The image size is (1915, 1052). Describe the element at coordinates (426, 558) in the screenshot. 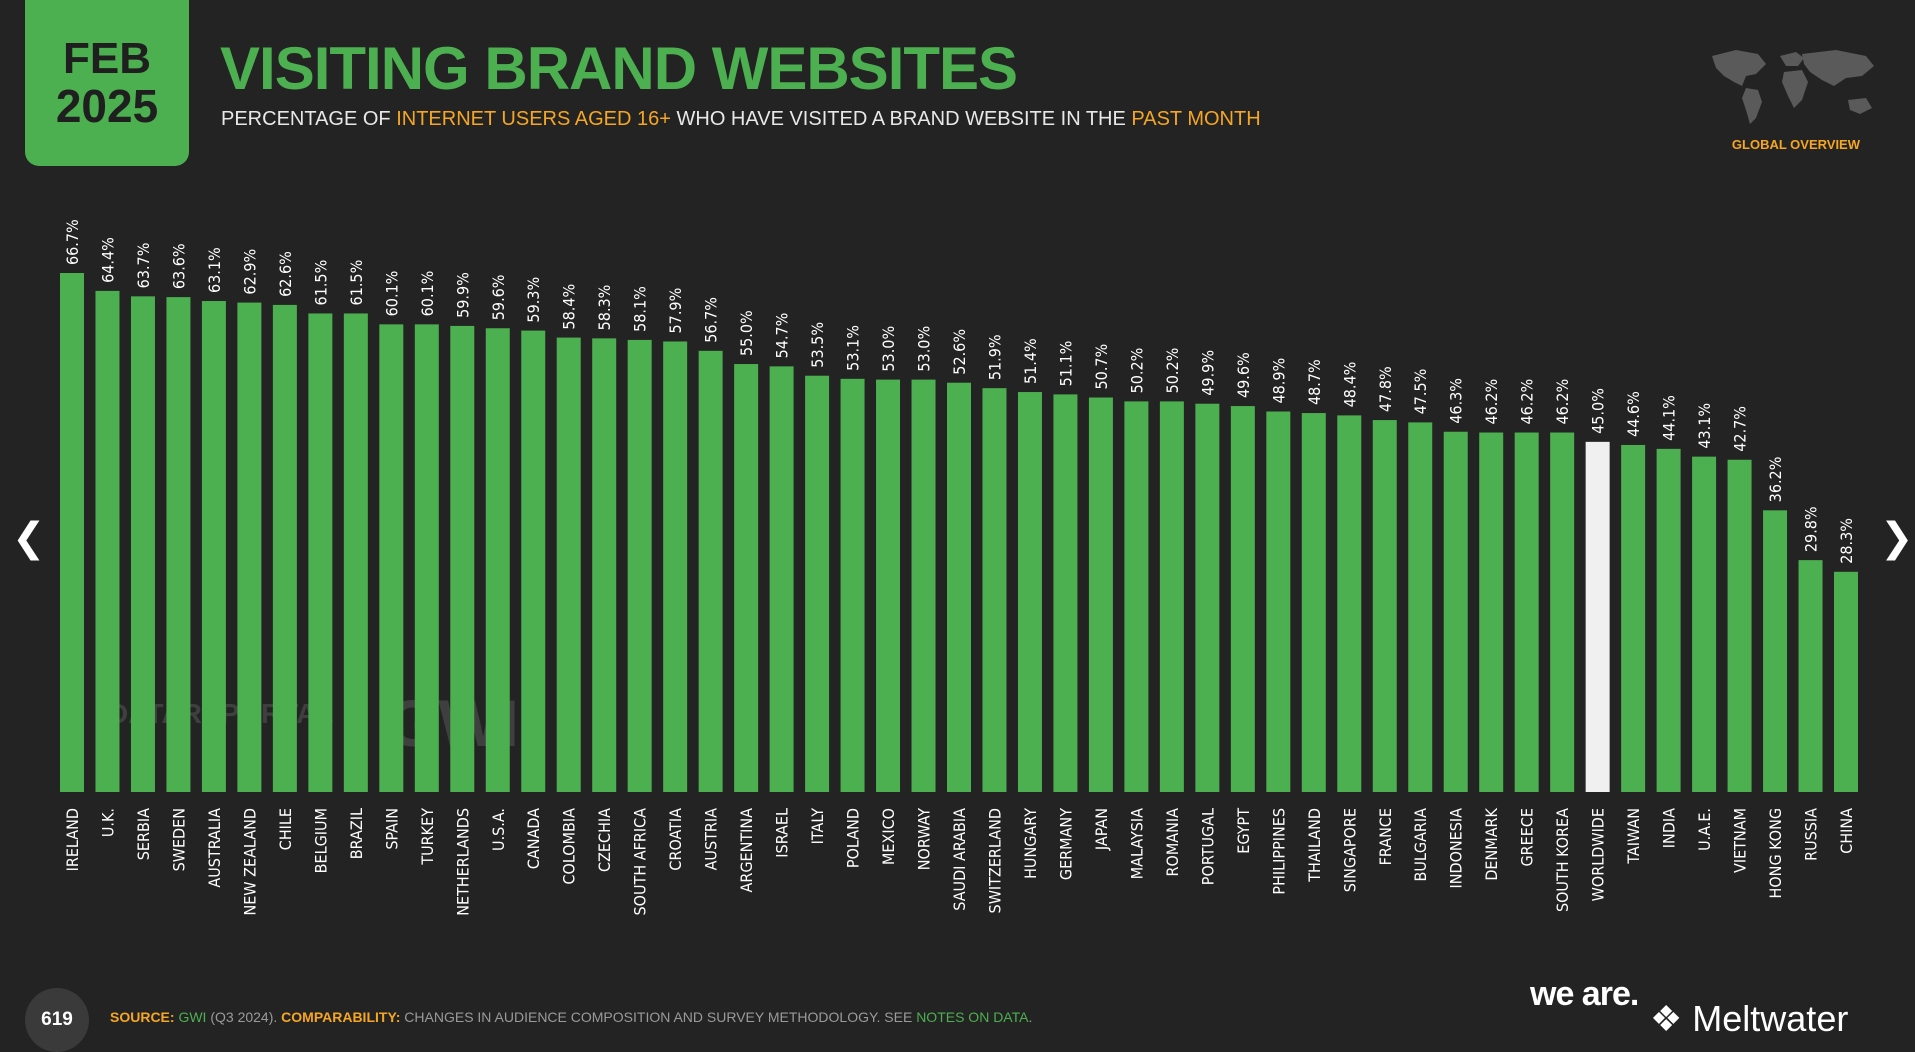

I see `bar-turkey` at that location.